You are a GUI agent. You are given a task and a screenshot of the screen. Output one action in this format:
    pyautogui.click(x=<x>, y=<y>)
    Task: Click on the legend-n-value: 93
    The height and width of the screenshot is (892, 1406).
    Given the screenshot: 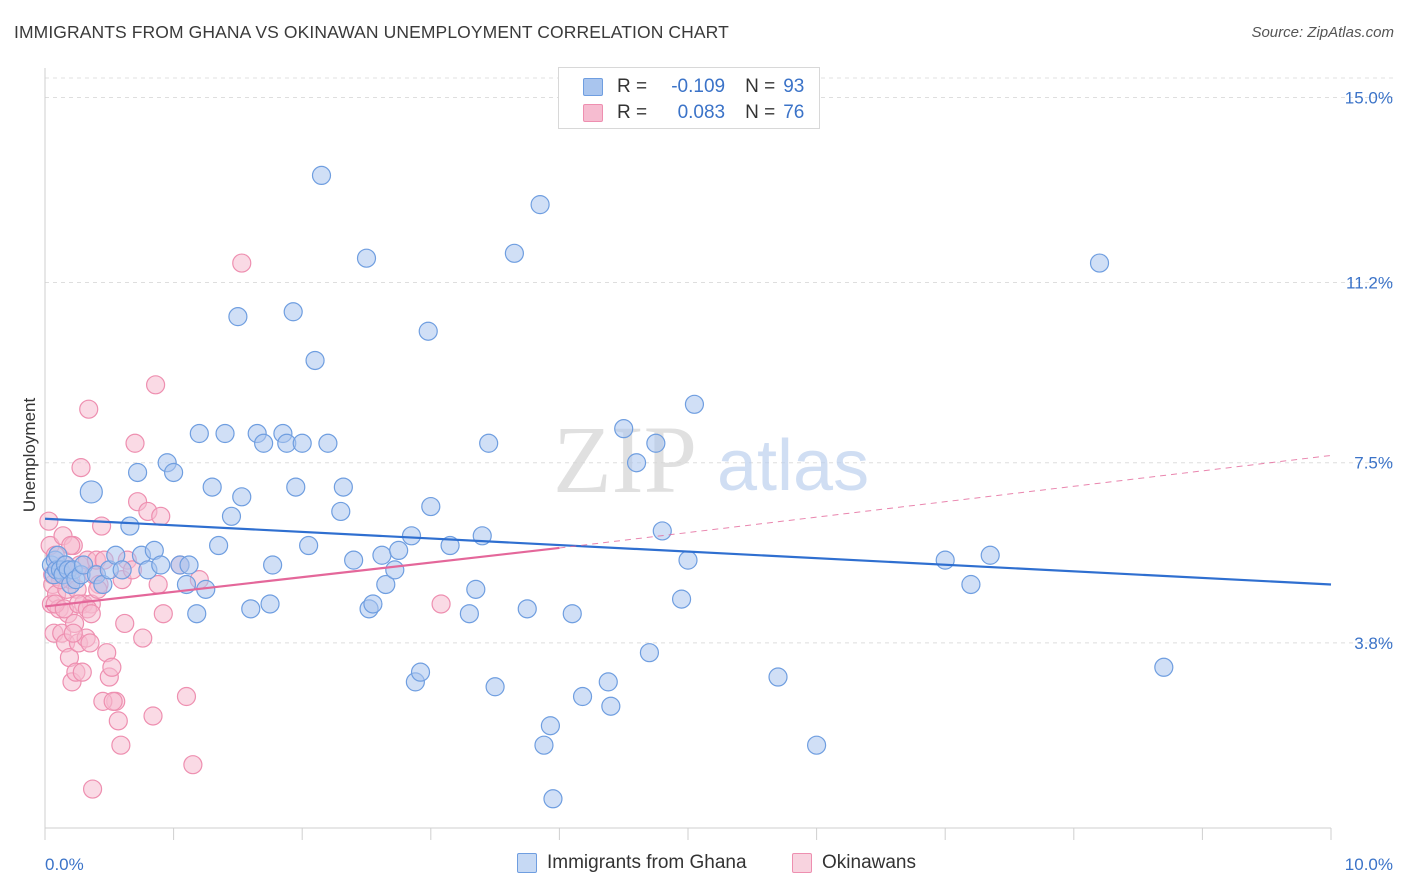 What is the action you would take?
    pyautogui.click(x=794, y=86)
    